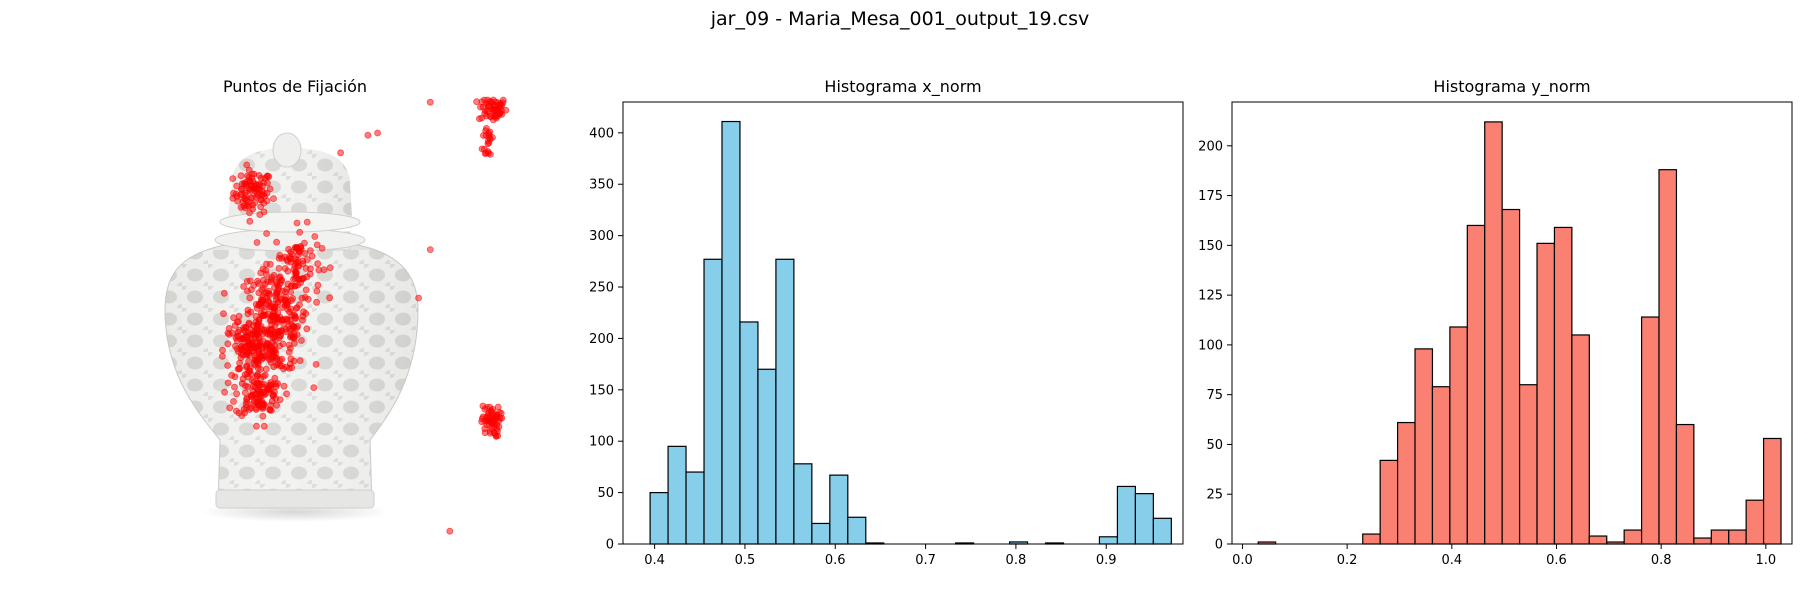 The width and height of the screenshot is (1800, 600). Describe the element at coordinates (925, 560) in the screenshot. I see `x-tick-label: 0.7` at that location.